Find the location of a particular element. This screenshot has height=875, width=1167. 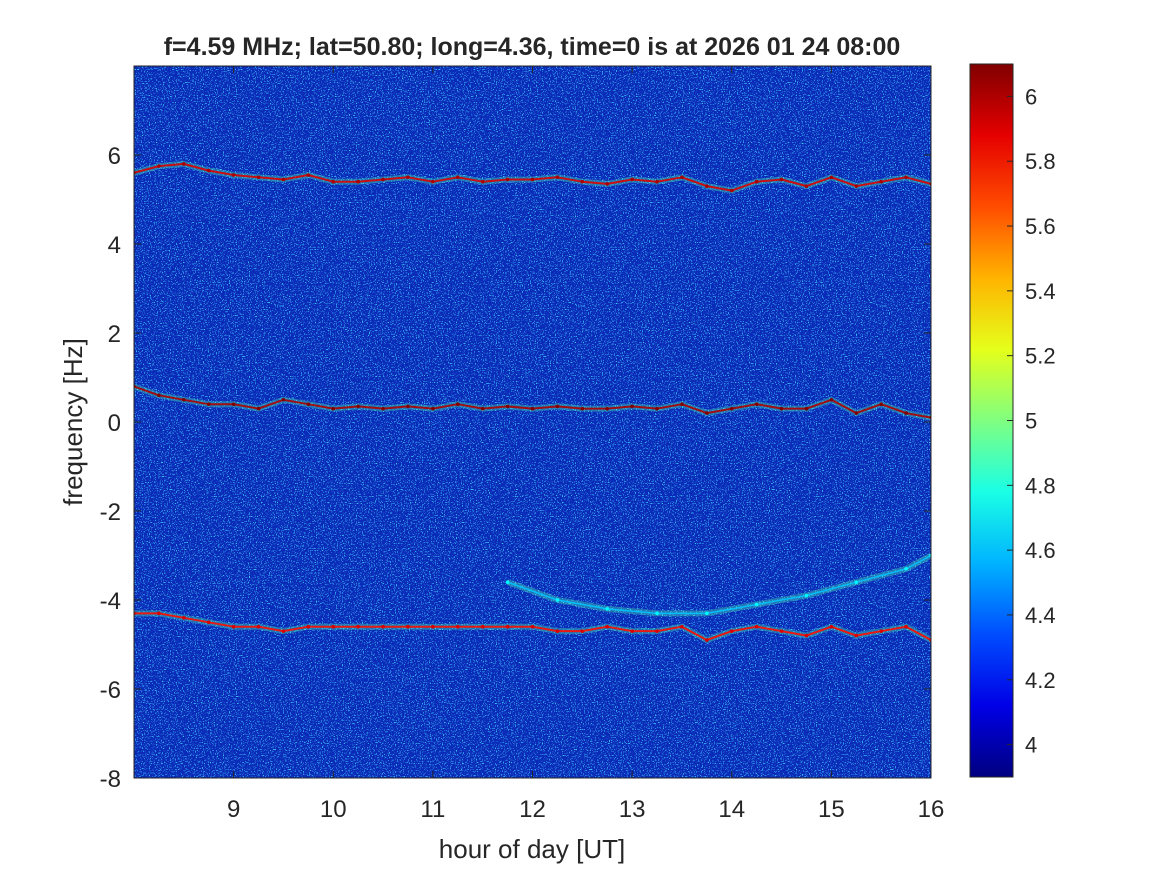

x-tick-label: 10 is located at coordinates (333, 809).